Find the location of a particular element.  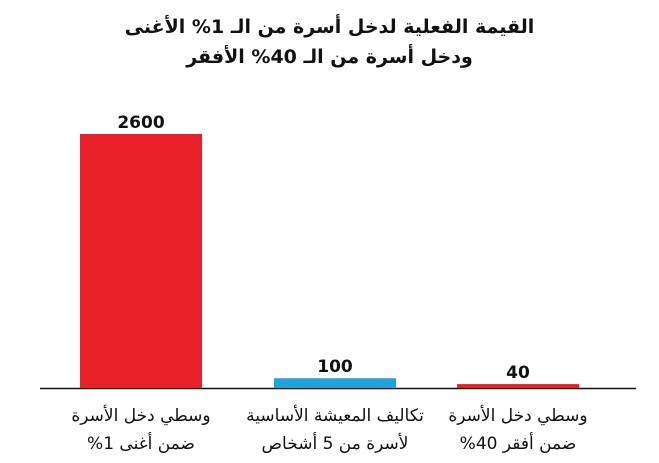

x-tick-label: وسطي دخل الأسرة ضمن أفقر 40% is located at coordinates (518, 430).